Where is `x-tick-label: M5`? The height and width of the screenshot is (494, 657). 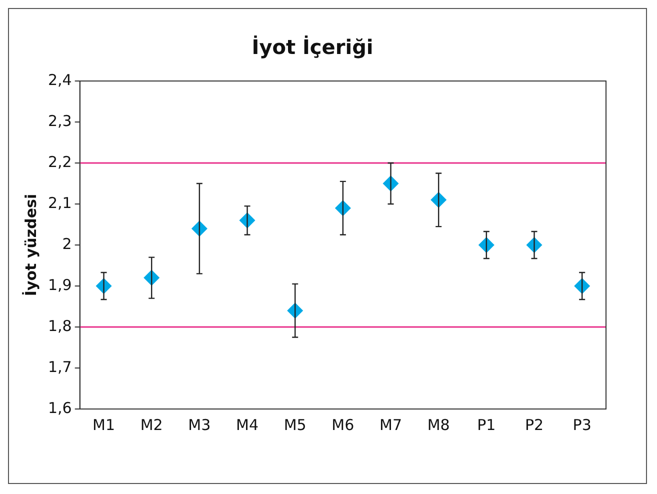
x-tick-label: M5 is located at coordinates (295, 425).